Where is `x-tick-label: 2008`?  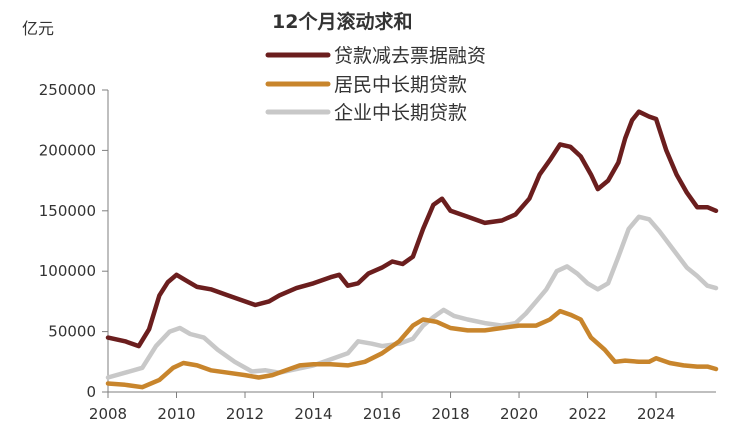
x-tick-label: 2008 is located at coordinates (108, 414).